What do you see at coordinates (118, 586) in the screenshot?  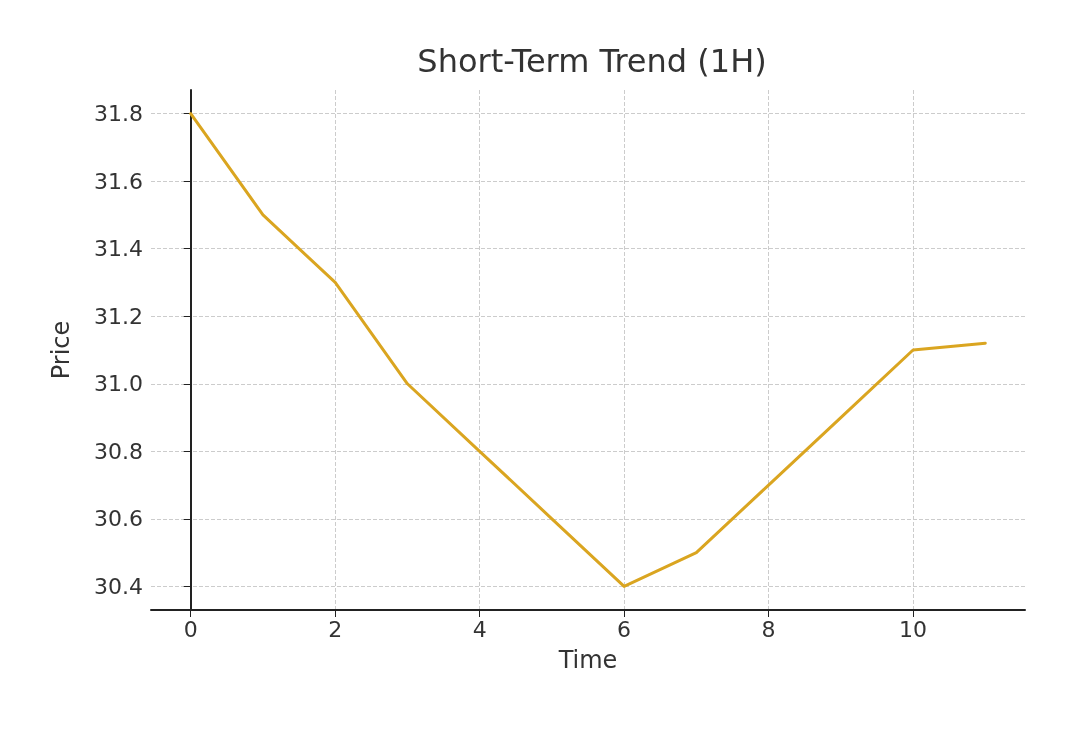 I see `y-tick-label: 30.4` at bounding box center [118, 586].